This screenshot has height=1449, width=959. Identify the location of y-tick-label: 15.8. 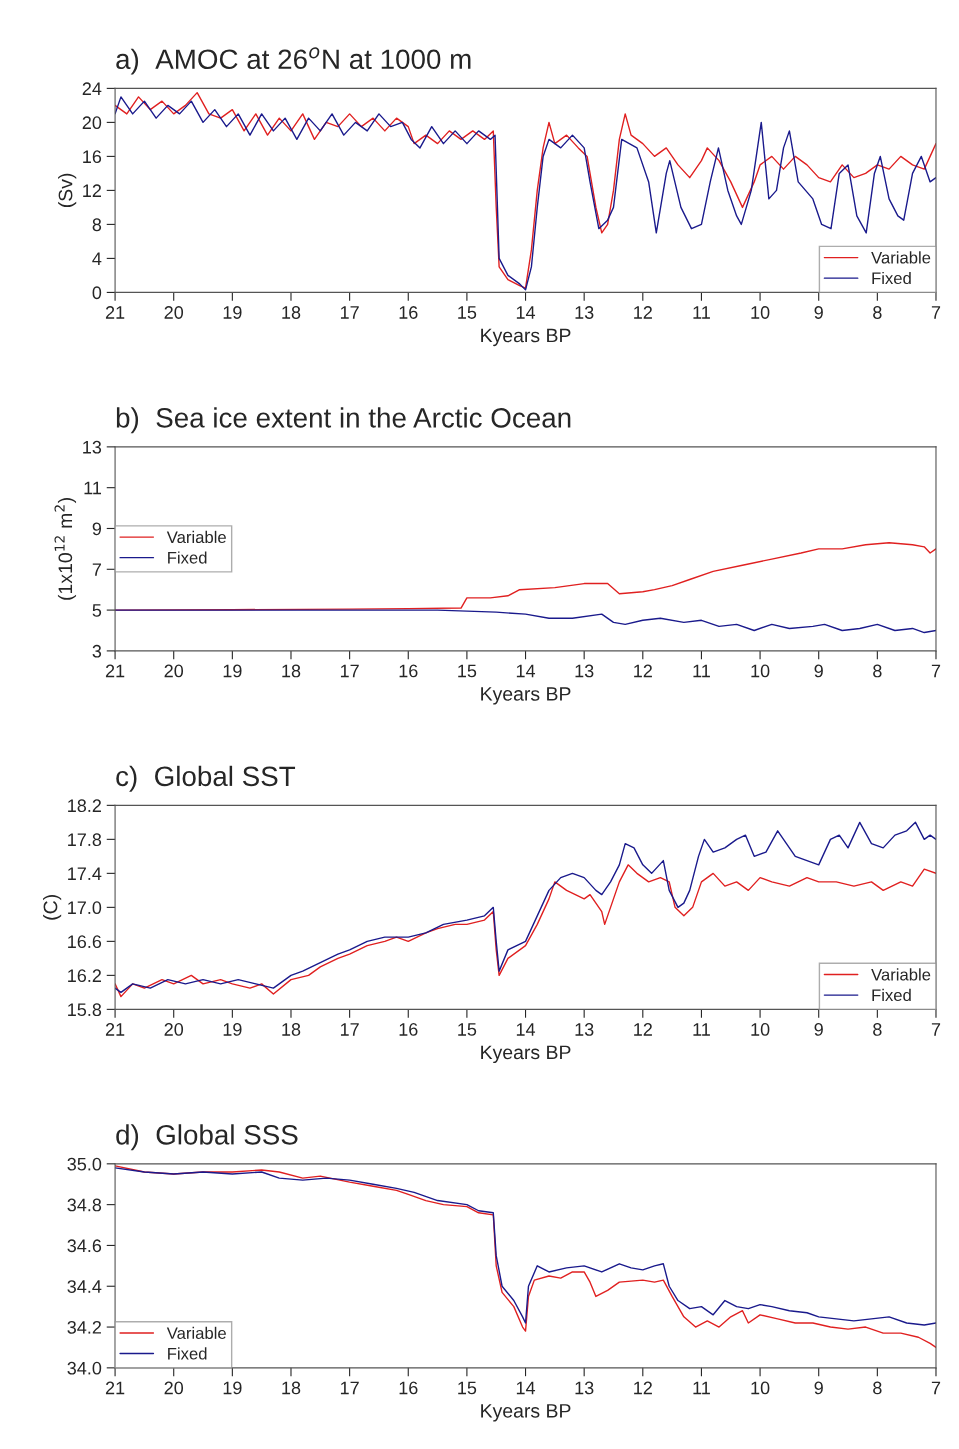
(85, 1010).